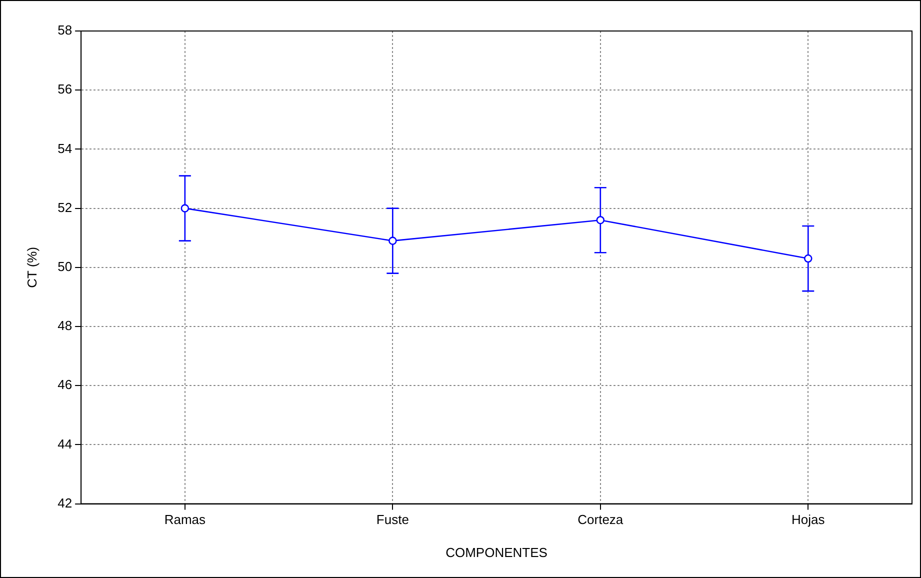  I want to click on y-tick-label: 42, so click(65, 502).